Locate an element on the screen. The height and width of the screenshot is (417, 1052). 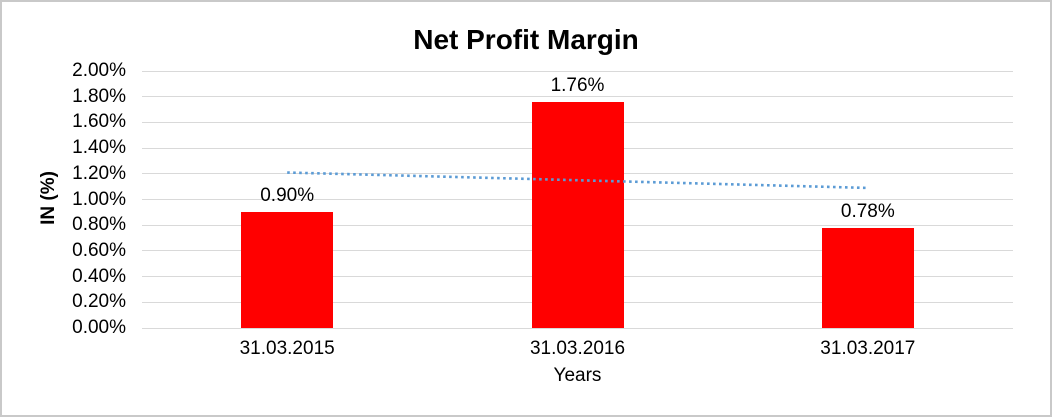
y-tick-label: 1.00% is located at coordinates (99, 199).